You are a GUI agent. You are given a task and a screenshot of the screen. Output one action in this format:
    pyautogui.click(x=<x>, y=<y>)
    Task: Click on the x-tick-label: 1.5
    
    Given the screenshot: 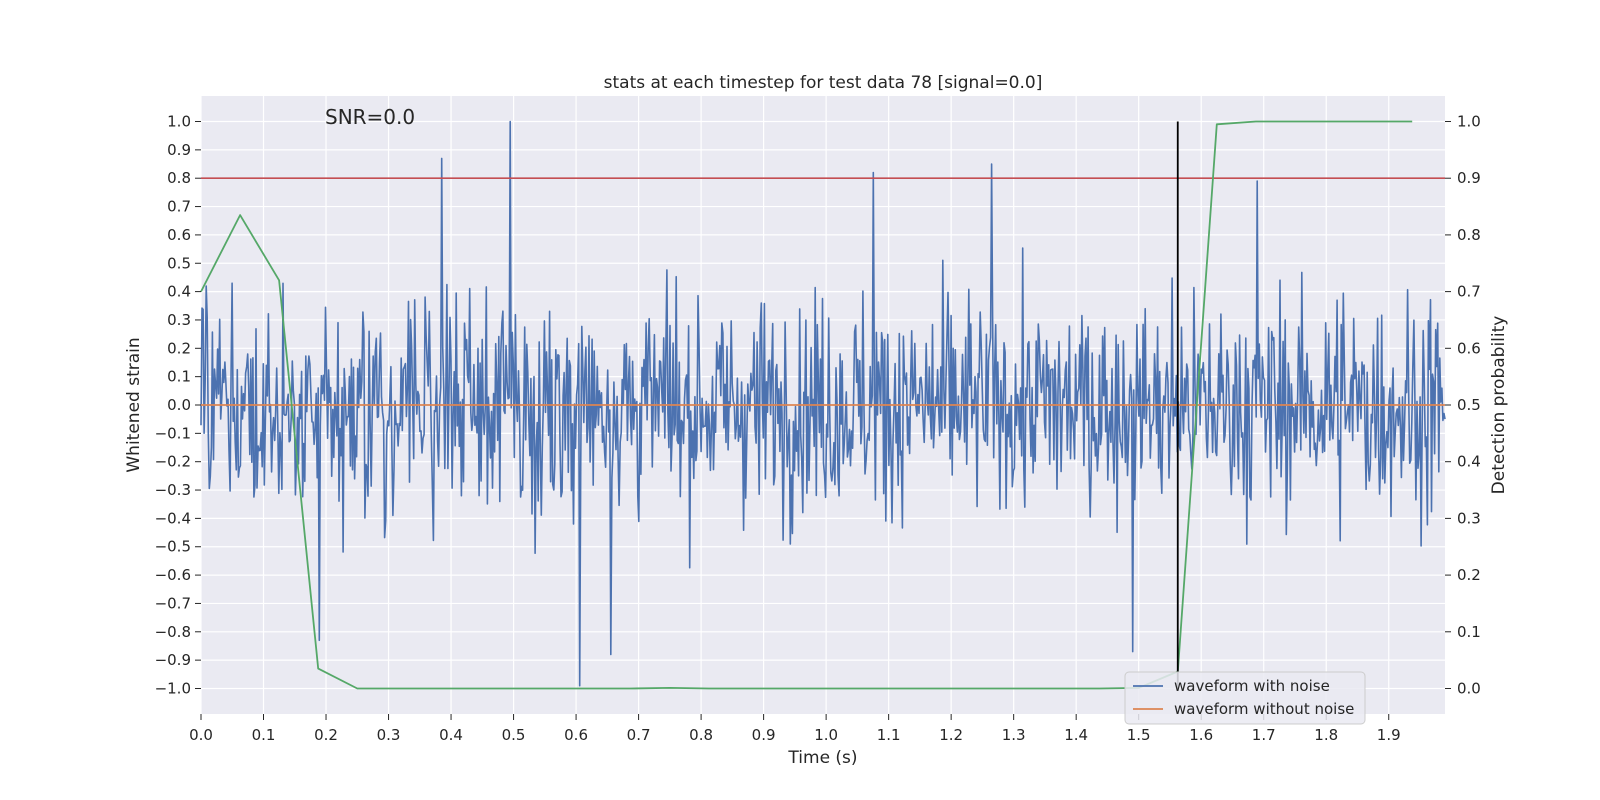 What is the action you would take?
    pyautogui.click(x=1139, y=735)
    